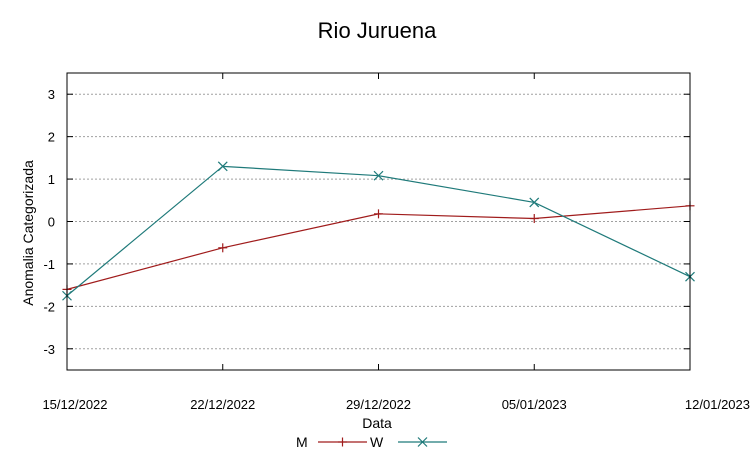  Describe the element at coordinates (28, 233) in the screenshot. I see `y-axis-label: Anomalia Categorizada` at that location.